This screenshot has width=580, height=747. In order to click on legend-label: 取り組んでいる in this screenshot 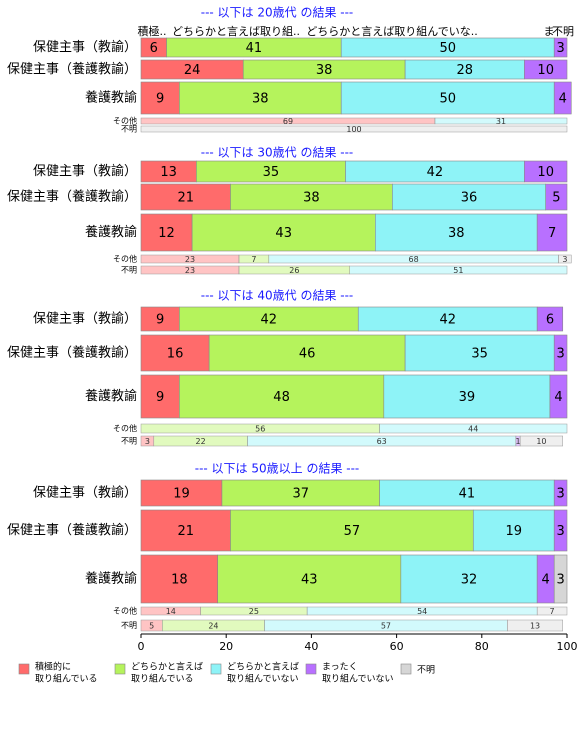, I will do `click(66, 679)`.